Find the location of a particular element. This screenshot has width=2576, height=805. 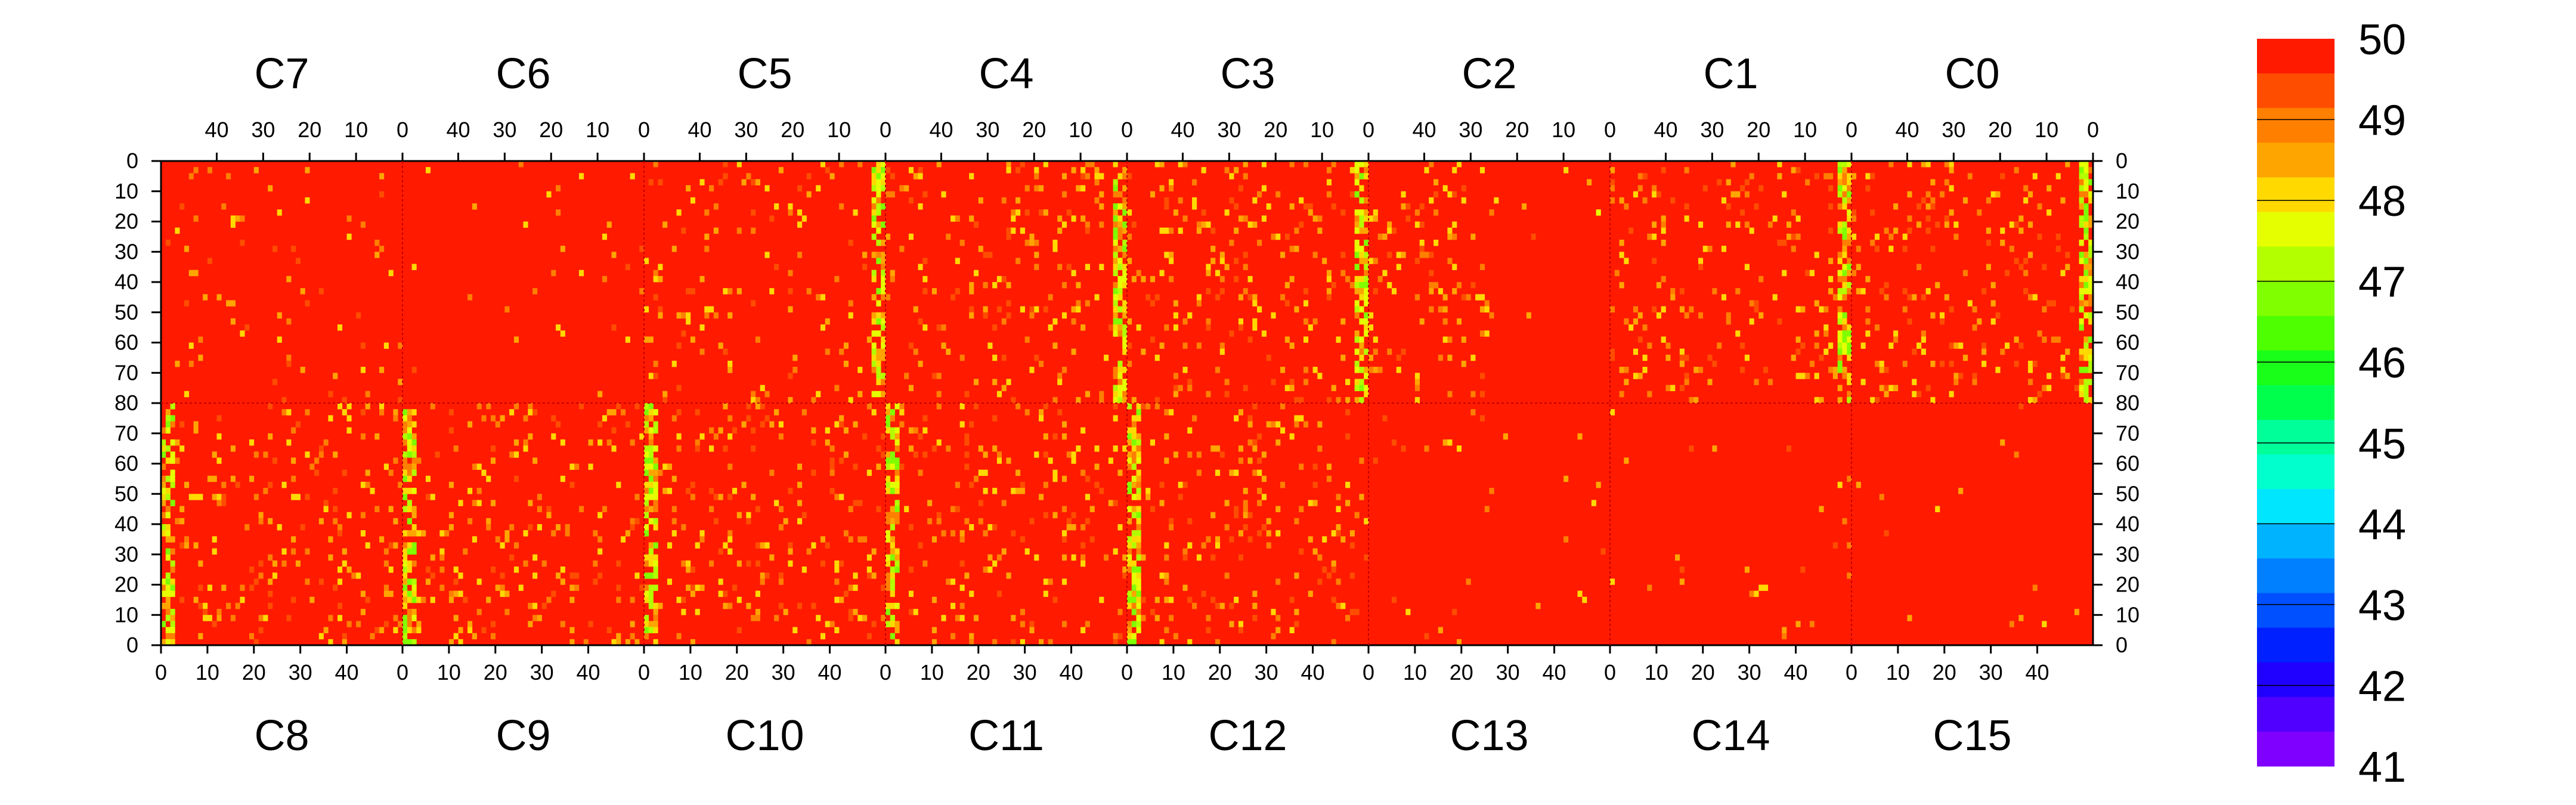

left-y-tick-label: 10 is located at coordinates (126, 614).